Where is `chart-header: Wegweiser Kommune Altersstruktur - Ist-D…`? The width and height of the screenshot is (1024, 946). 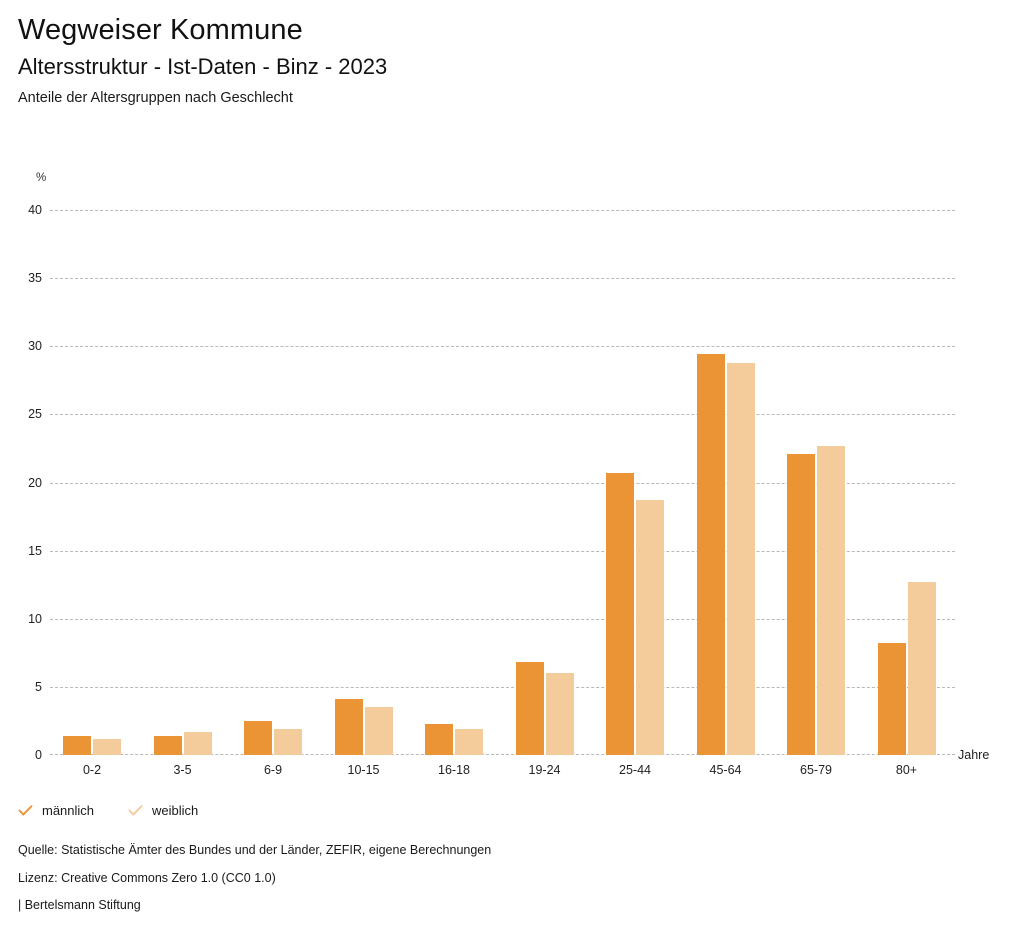
chart-header: Wegweiser Kommune Altersstruktur - Ist-D… is located at coordinates (508, 60).